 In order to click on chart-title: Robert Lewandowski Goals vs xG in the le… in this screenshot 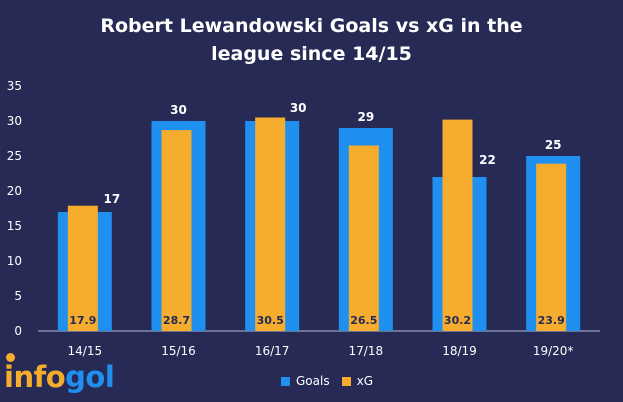, I will do `click(311, 40)`.